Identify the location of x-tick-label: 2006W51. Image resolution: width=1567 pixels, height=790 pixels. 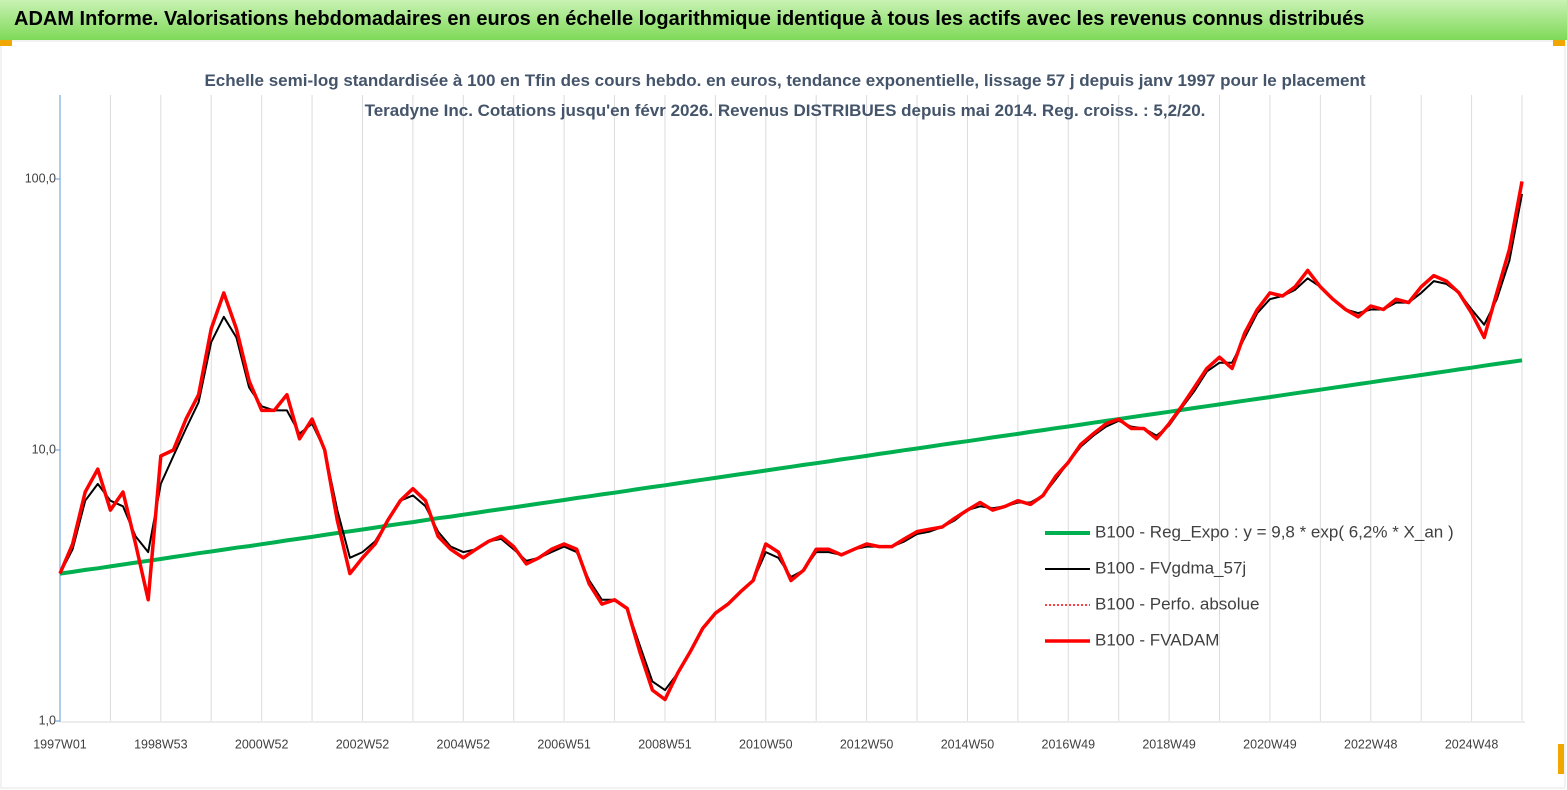
(564, 744).